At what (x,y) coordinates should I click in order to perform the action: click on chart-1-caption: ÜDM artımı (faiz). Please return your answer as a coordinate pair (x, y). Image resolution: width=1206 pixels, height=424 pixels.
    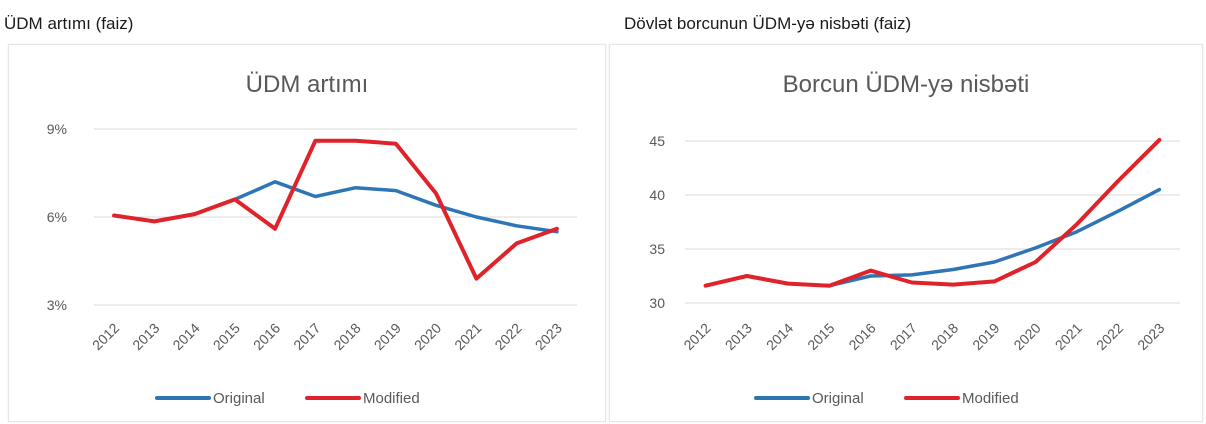
    Looking at the image, I should click on (69, 23).